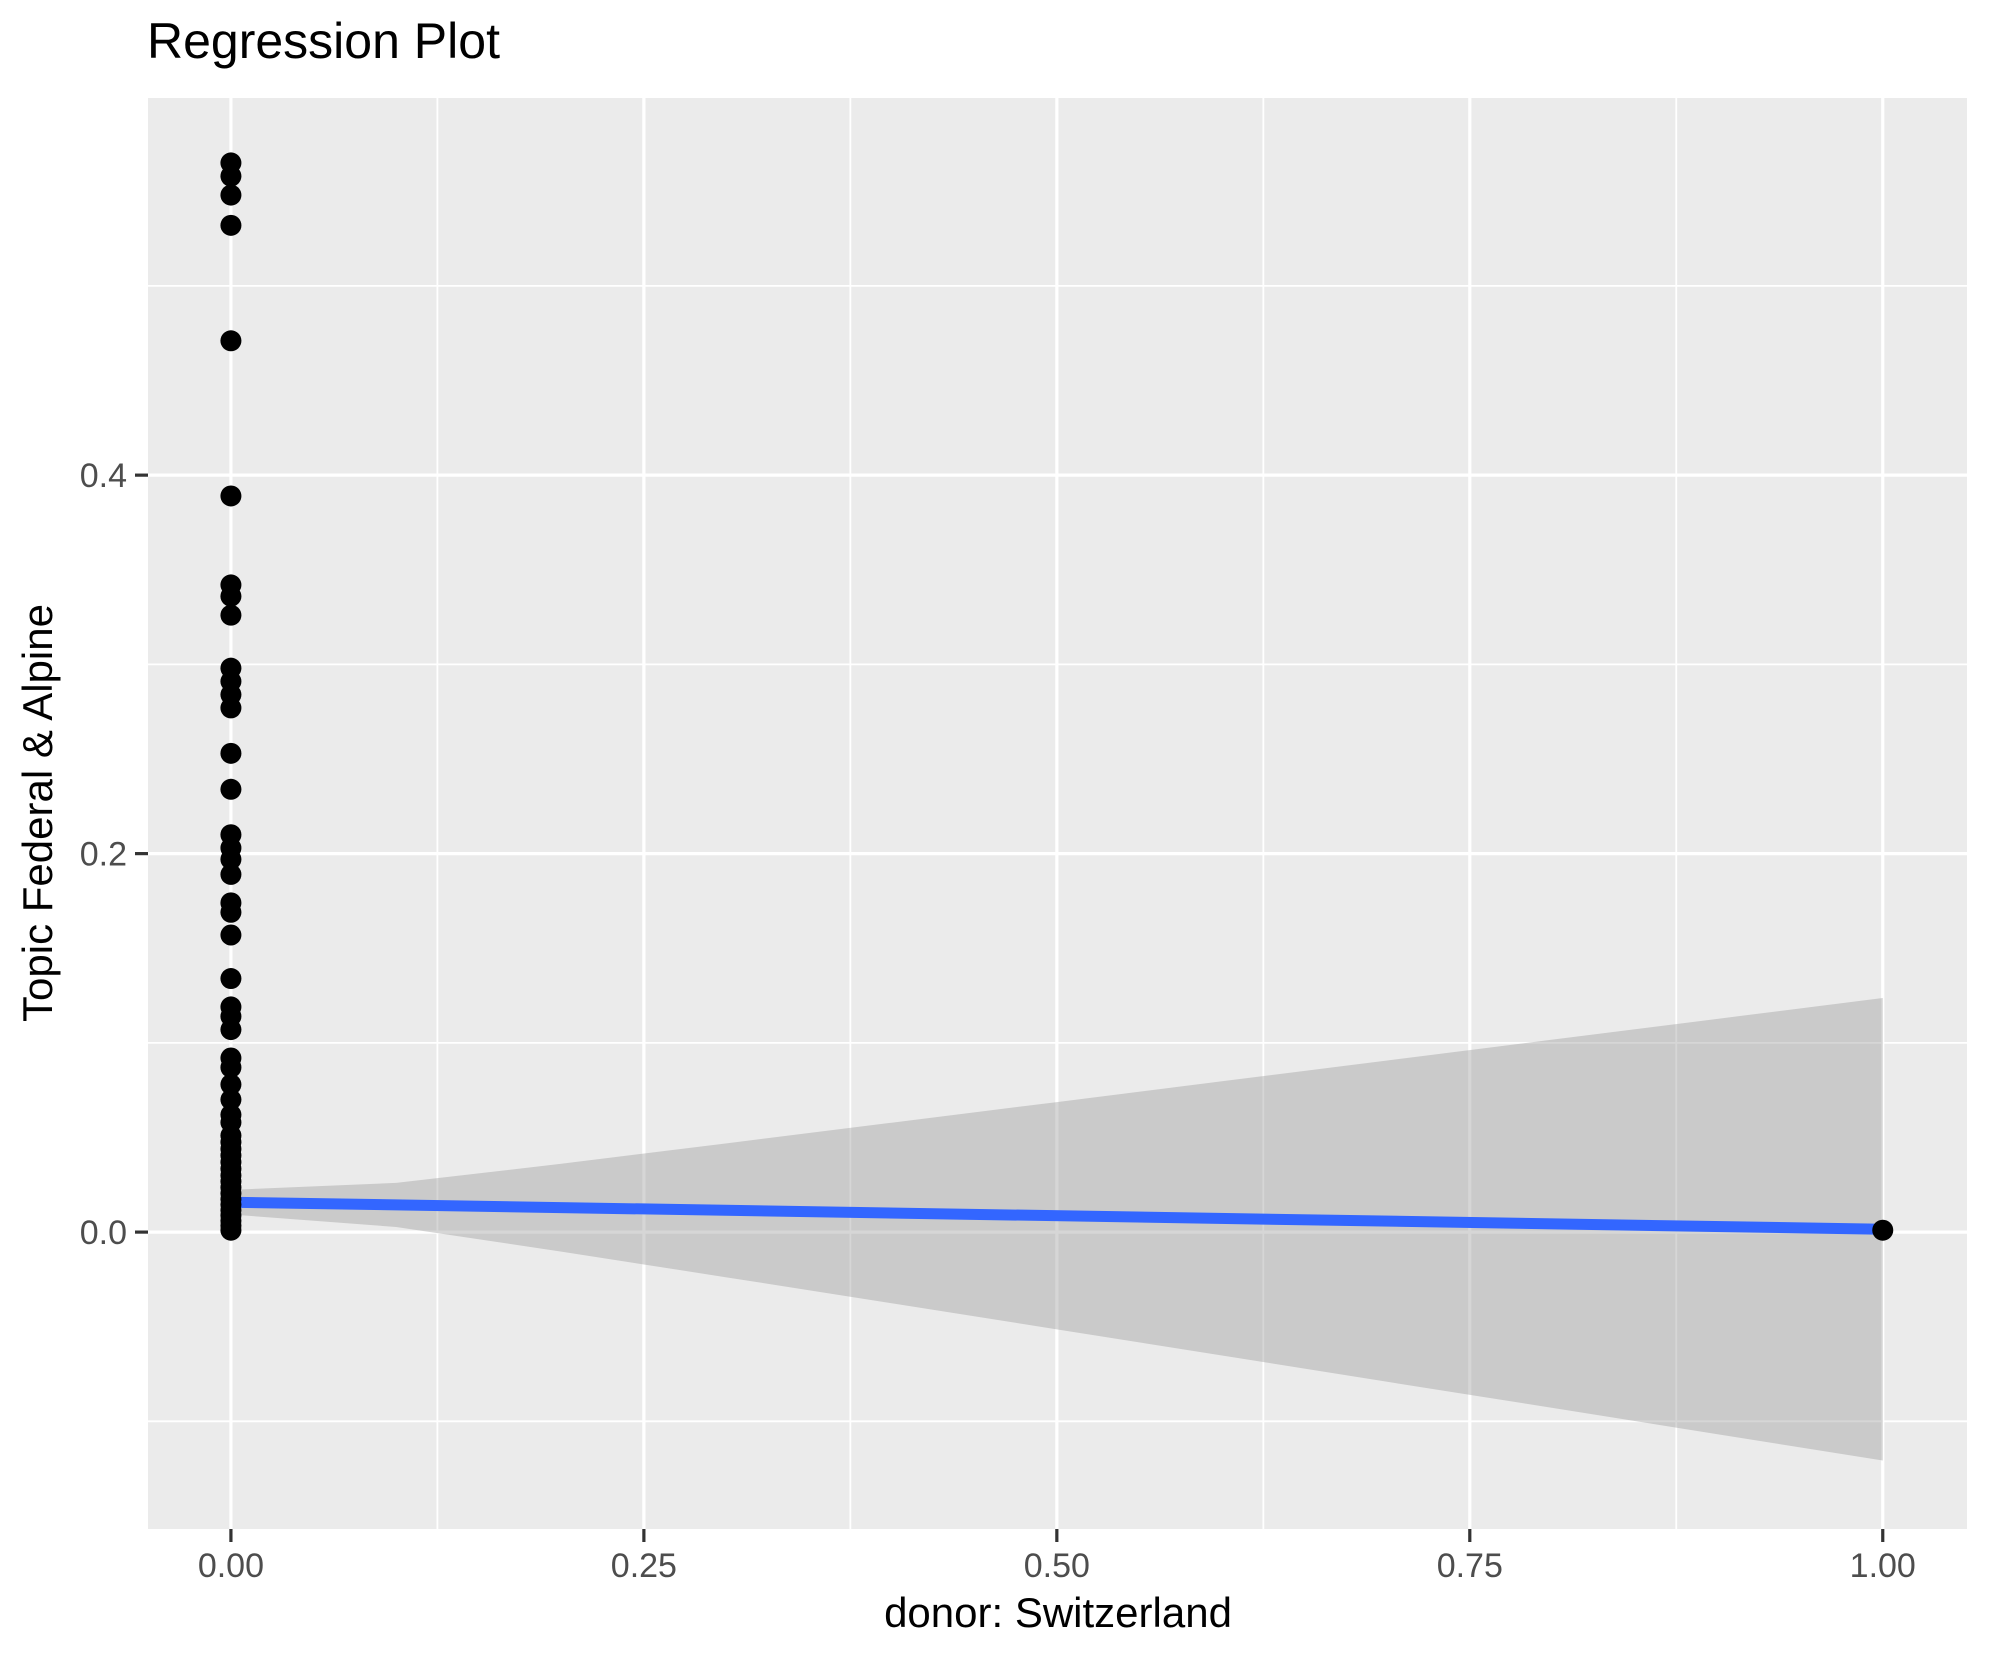  What do you see at coordinates (1056, 1215) in the screenshot?
I see `regression-line` at bounding box center [1056, 1215].